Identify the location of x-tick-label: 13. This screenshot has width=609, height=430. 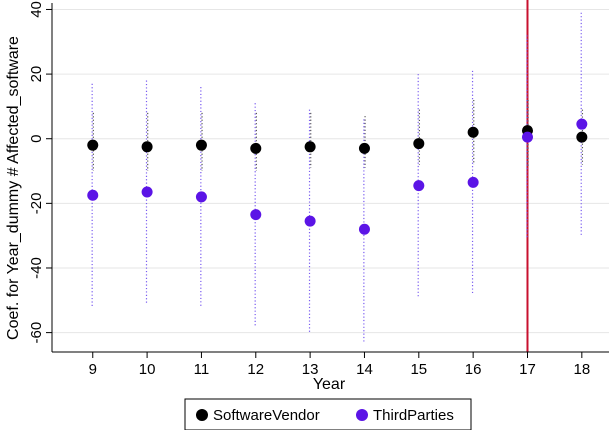
(310, 369).